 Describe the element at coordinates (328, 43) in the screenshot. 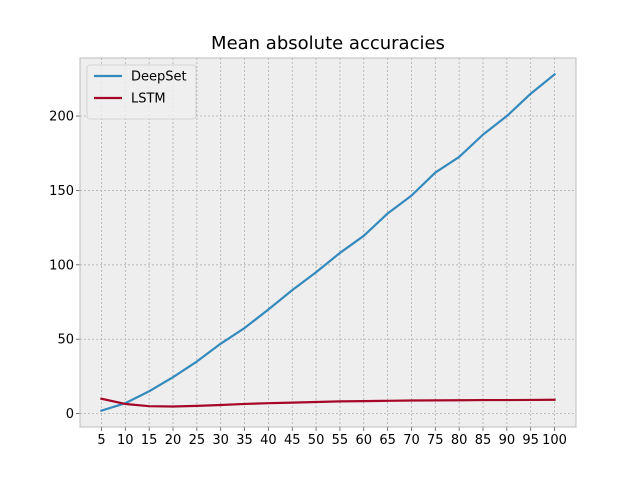

I see `chart-title: Mean absolute accuracies` at that location.